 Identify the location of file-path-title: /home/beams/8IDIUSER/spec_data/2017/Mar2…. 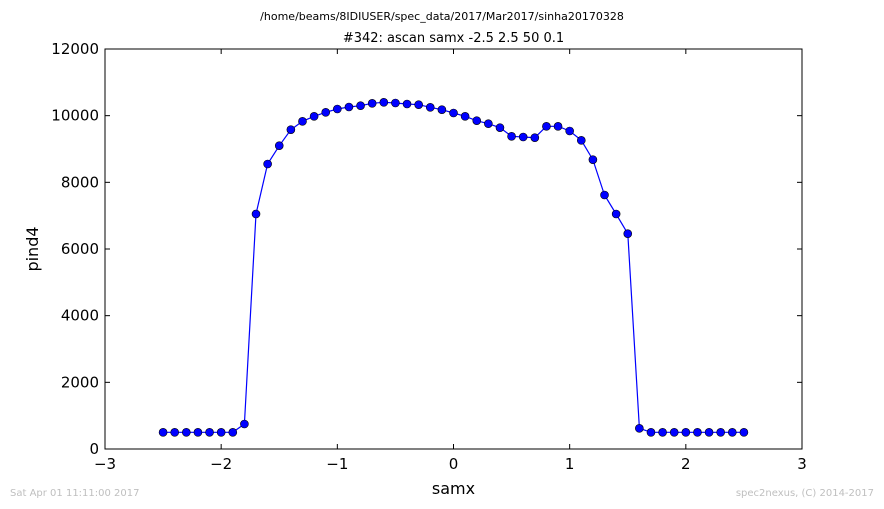
(442, 16).